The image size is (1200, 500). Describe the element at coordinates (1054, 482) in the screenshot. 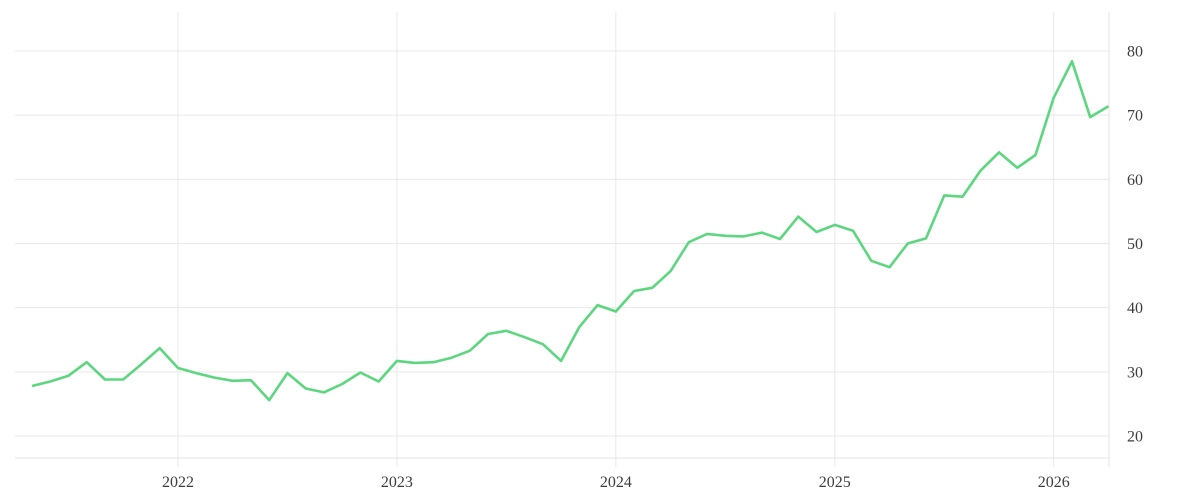

I see `x-tick-label-2026: 2026` at that location.